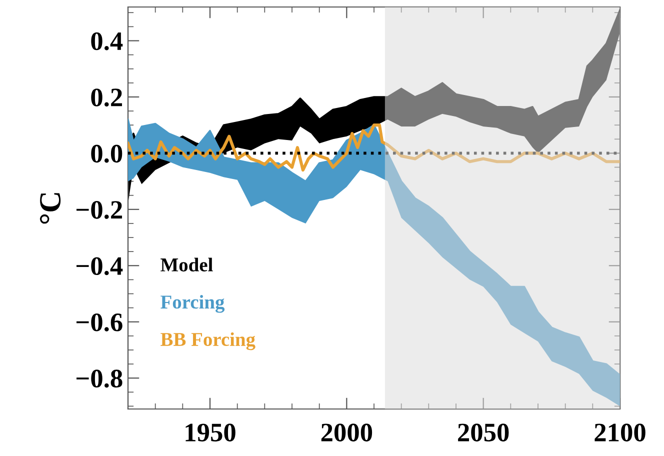 This screenshot has width=664, height=456. What do you see at coordinates (192, 303) in the screenshot?
I see `text: Forcing` at bounding box center [192, 303].